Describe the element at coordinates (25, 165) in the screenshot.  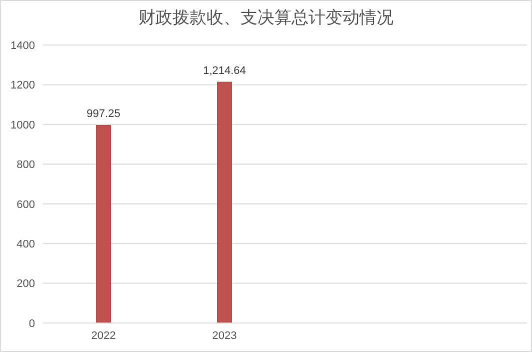
I see `y-tick-label: 800` at that location.